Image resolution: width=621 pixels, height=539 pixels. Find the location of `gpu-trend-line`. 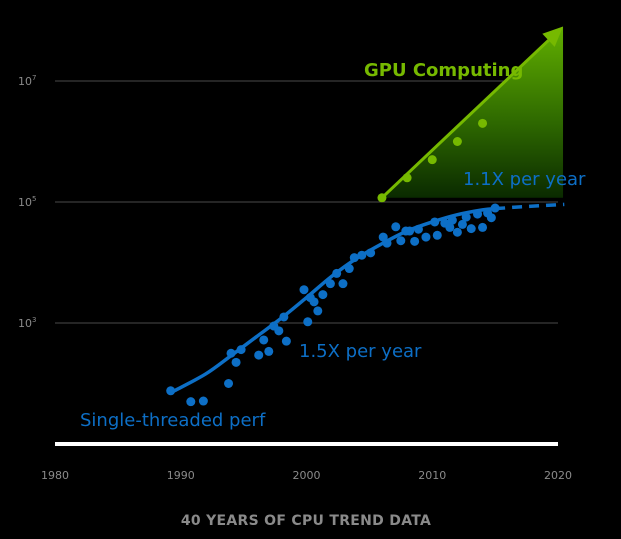

gpu-trend-line is located at coordinates (465, 119).